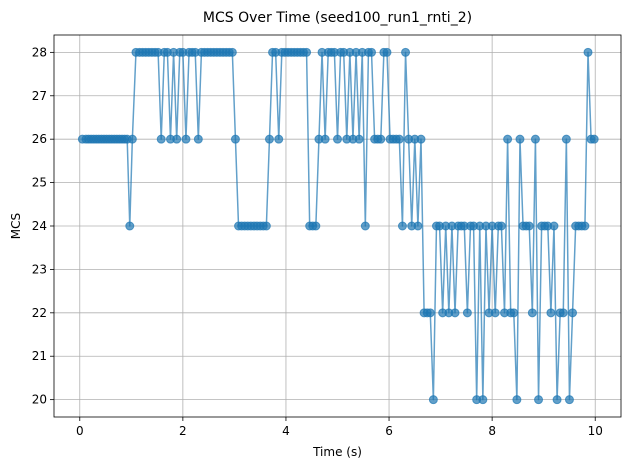 Image resolution: width=630 pixels, height=470 pixels. I want to click on y-tick-label: 21, so click(39, 356).